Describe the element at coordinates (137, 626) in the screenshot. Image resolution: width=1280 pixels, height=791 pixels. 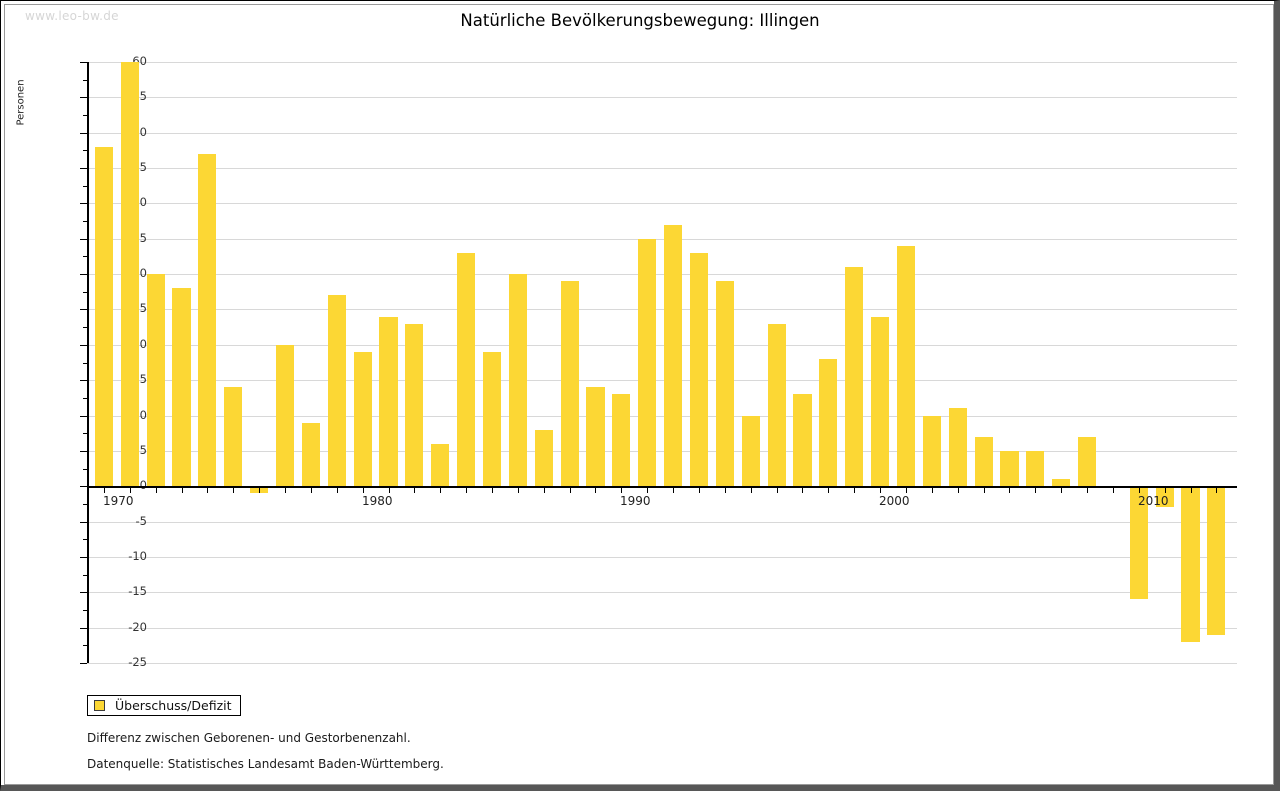
I see `y-tick-label: -20` at that location.